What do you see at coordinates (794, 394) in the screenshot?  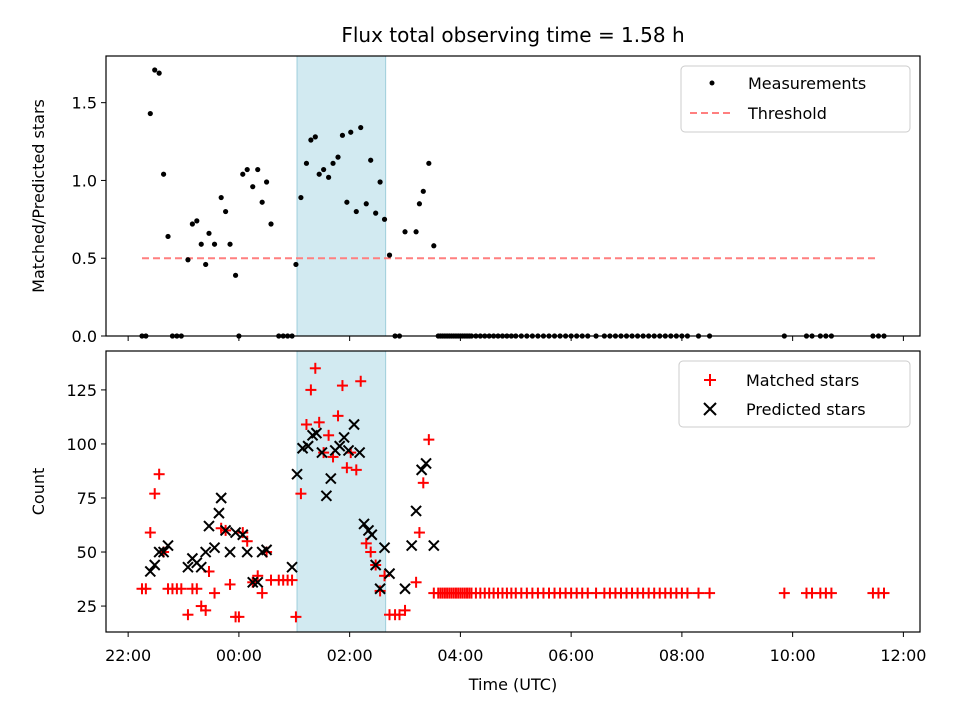 I see `bottom-legend: Matched stars Predicted stars` at bounding box center [794, 394].